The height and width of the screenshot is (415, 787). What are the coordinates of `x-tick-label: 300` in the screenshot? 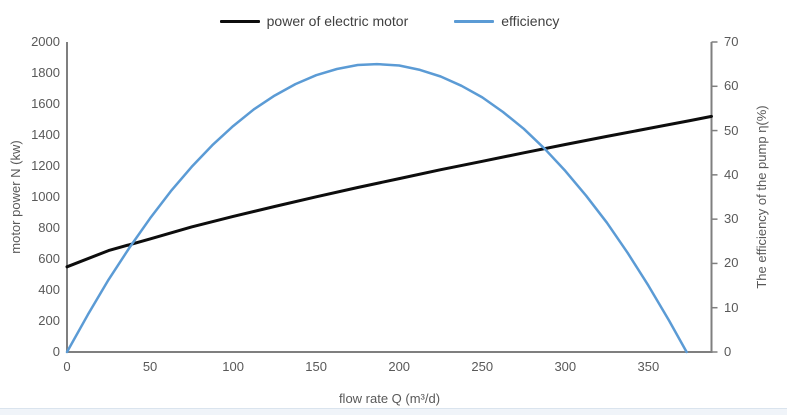 It's located at (565, 366).